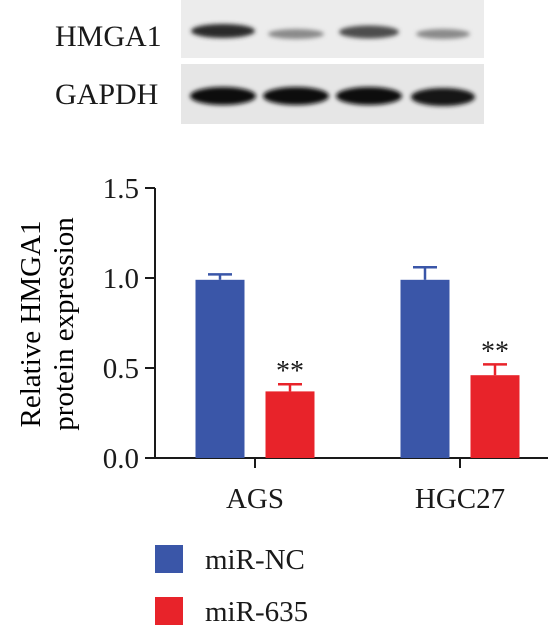 The image size is (555, 631). What do you see at coordinates (121, 369) in the screenshot?
I see `y-tick-label-1: 0.5` at bounding box center [121, 369].